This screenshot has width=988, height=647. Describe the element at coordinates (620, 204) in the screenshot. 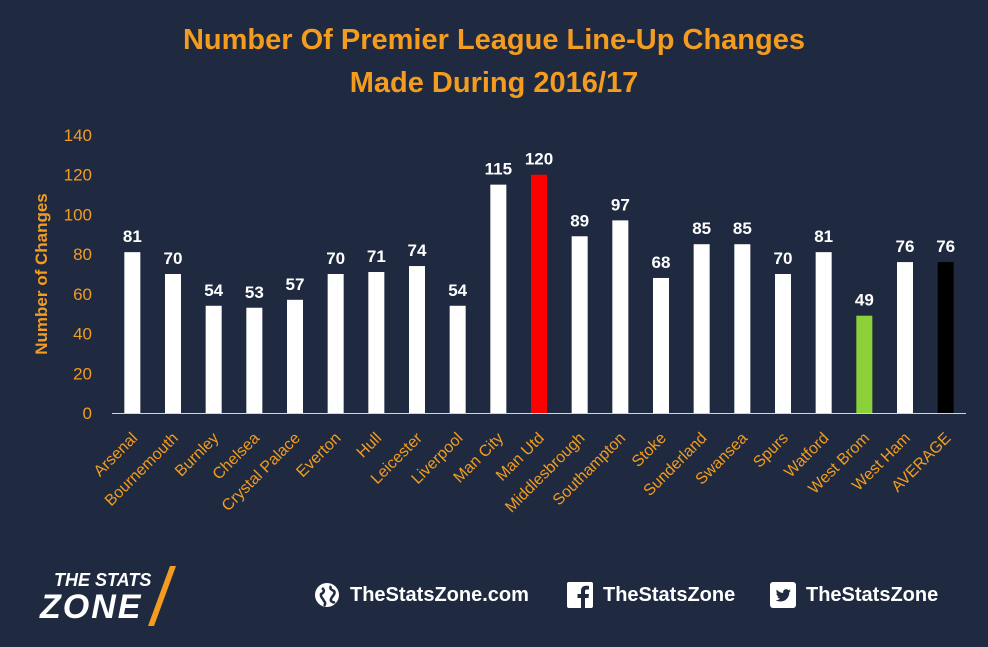

I see `data-label: 97` at that location.